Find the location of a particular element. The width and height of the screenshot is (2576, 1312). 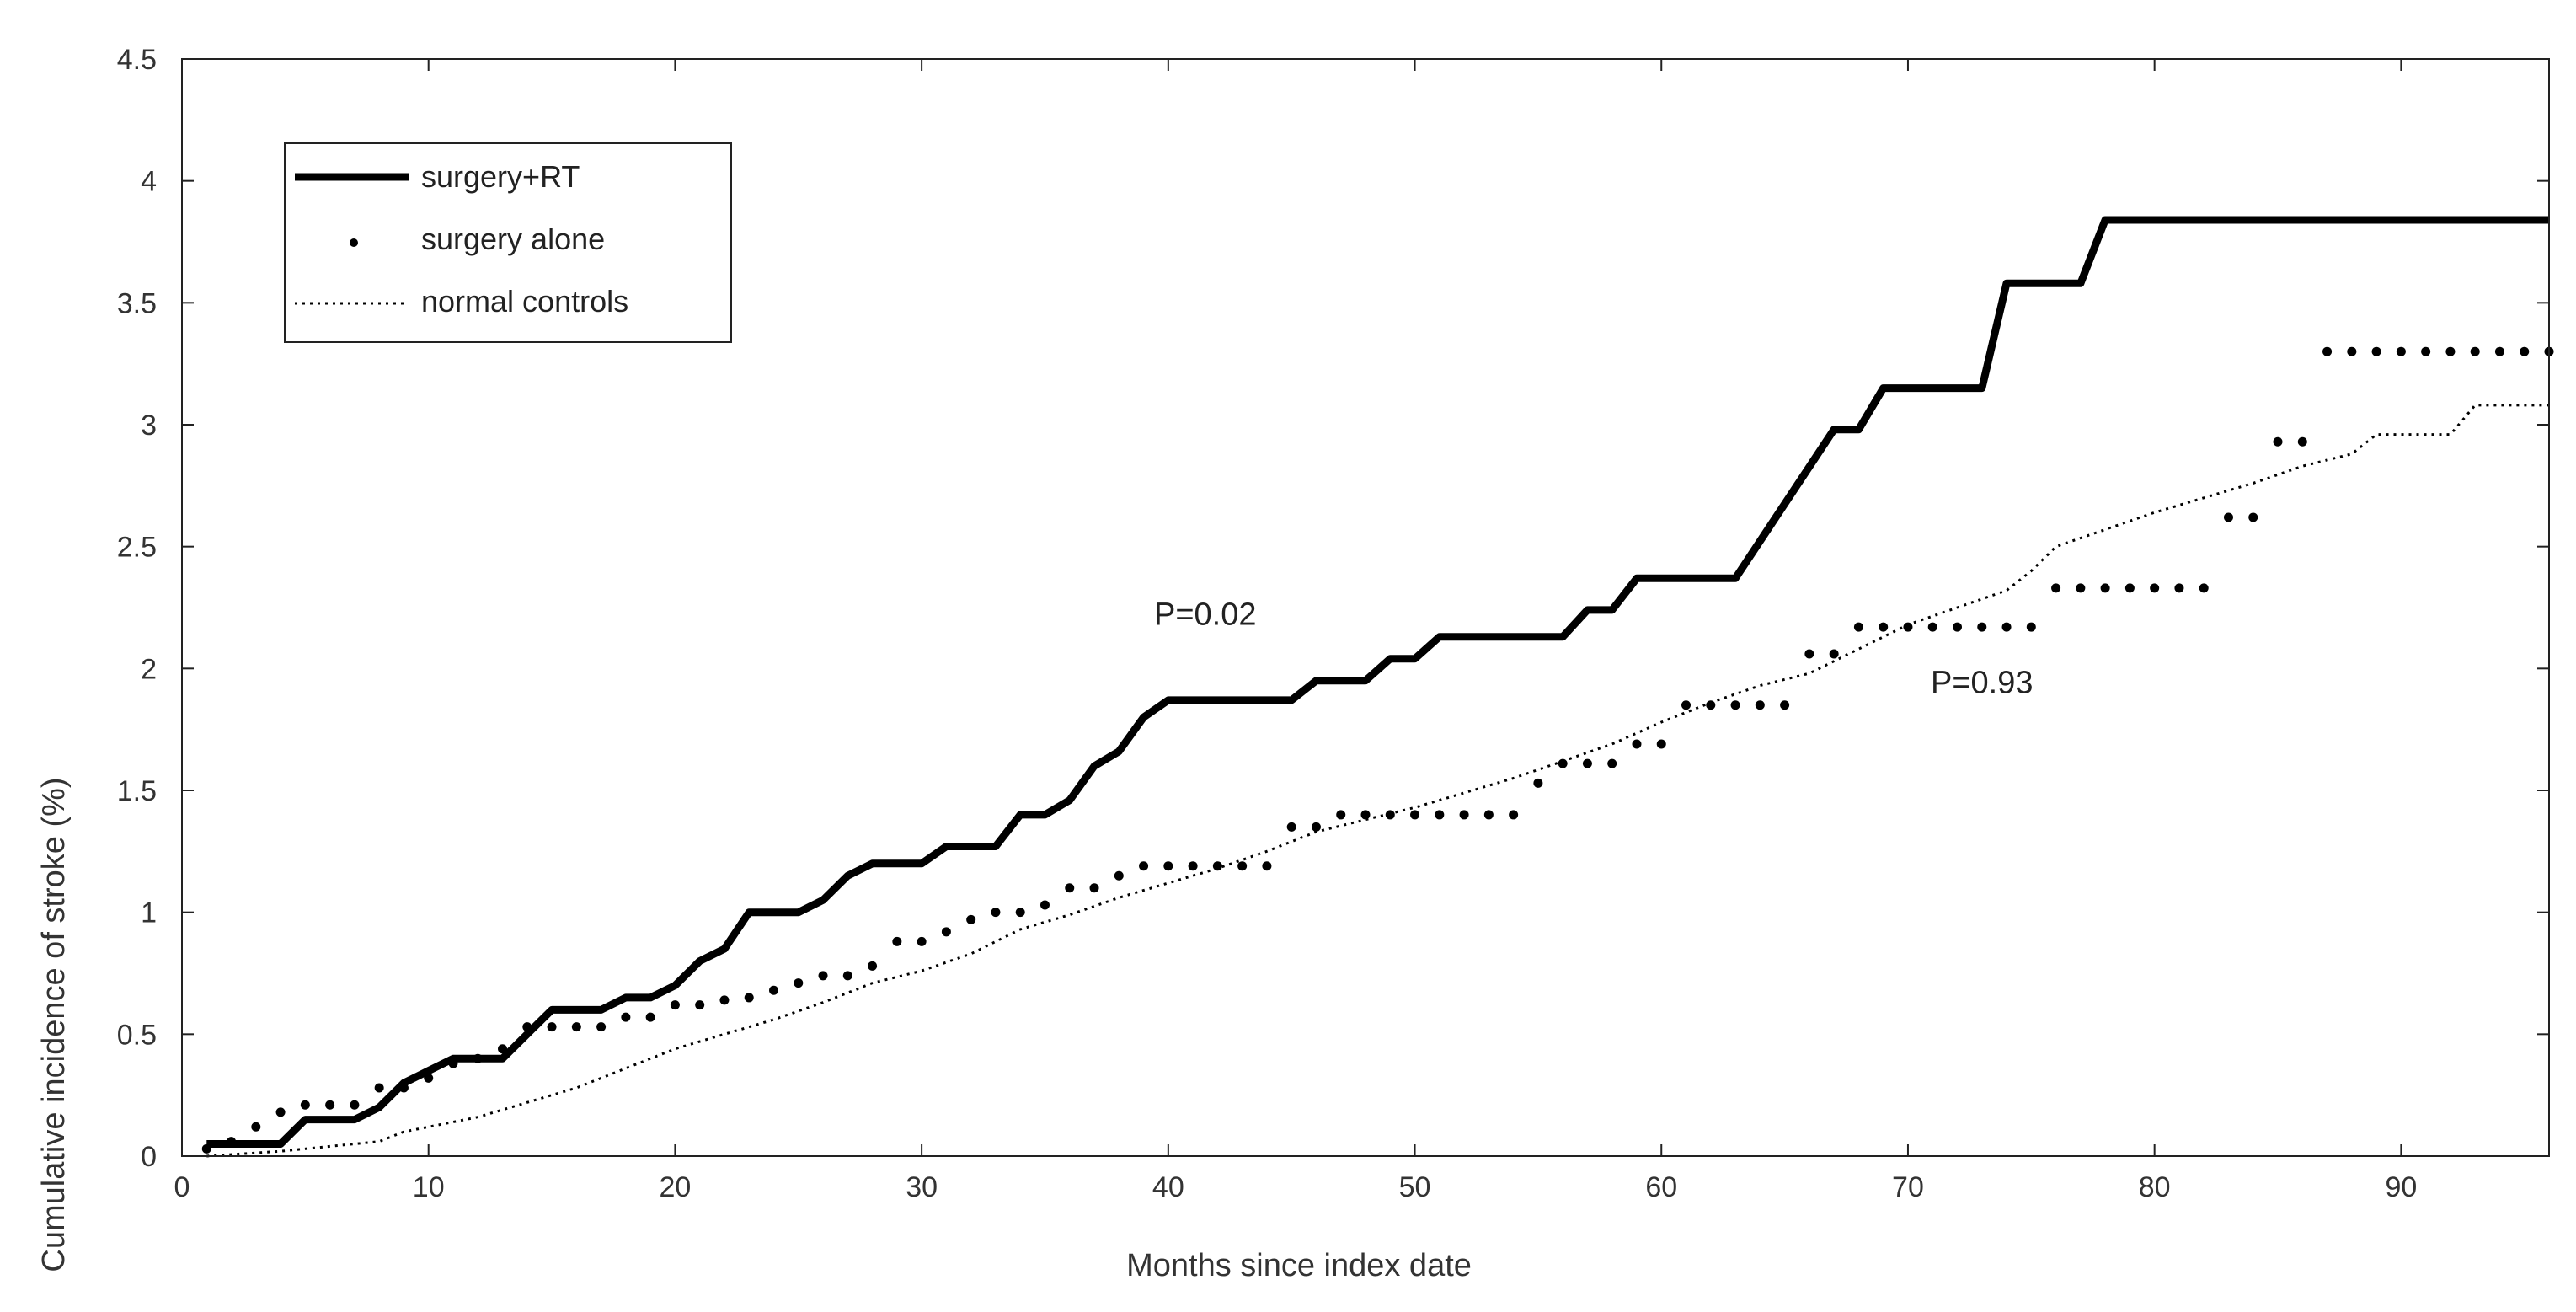

y-tick-label: 3 is located at coordinates (149, 426).